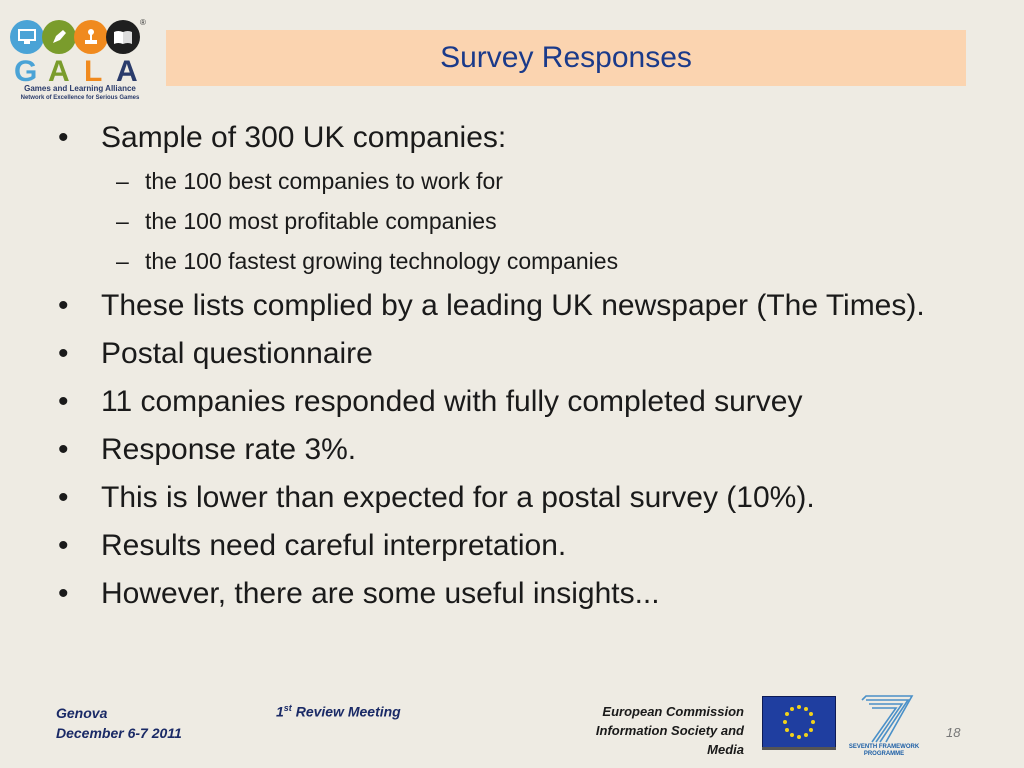 Image resolution: width=1024 pixels, height=768 pixels. What do you see at coordinates (119, 733) in the screenshot?
I see `footer-date: December 6-7 2011` at bounding box center [119, 733].